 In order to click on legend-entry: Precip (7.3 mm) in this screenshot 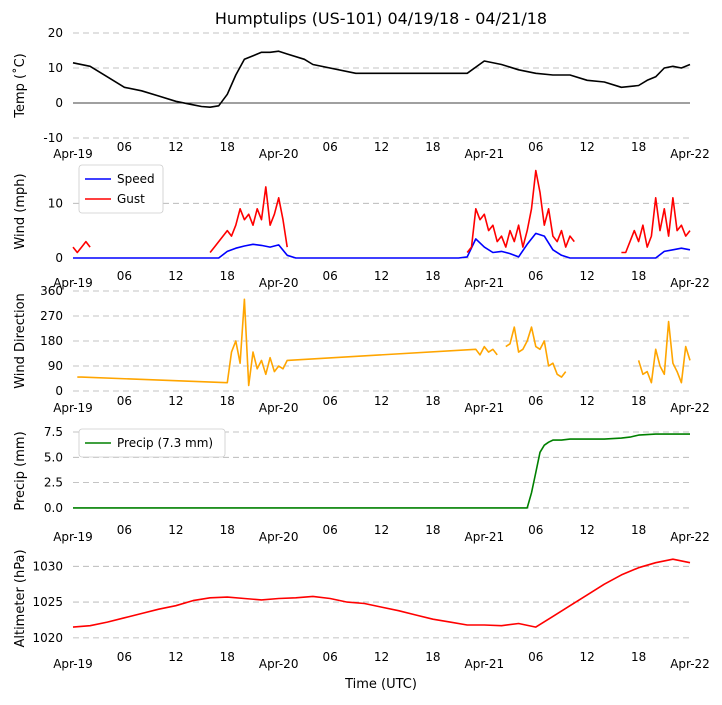, I will do `click(165, 443)`.